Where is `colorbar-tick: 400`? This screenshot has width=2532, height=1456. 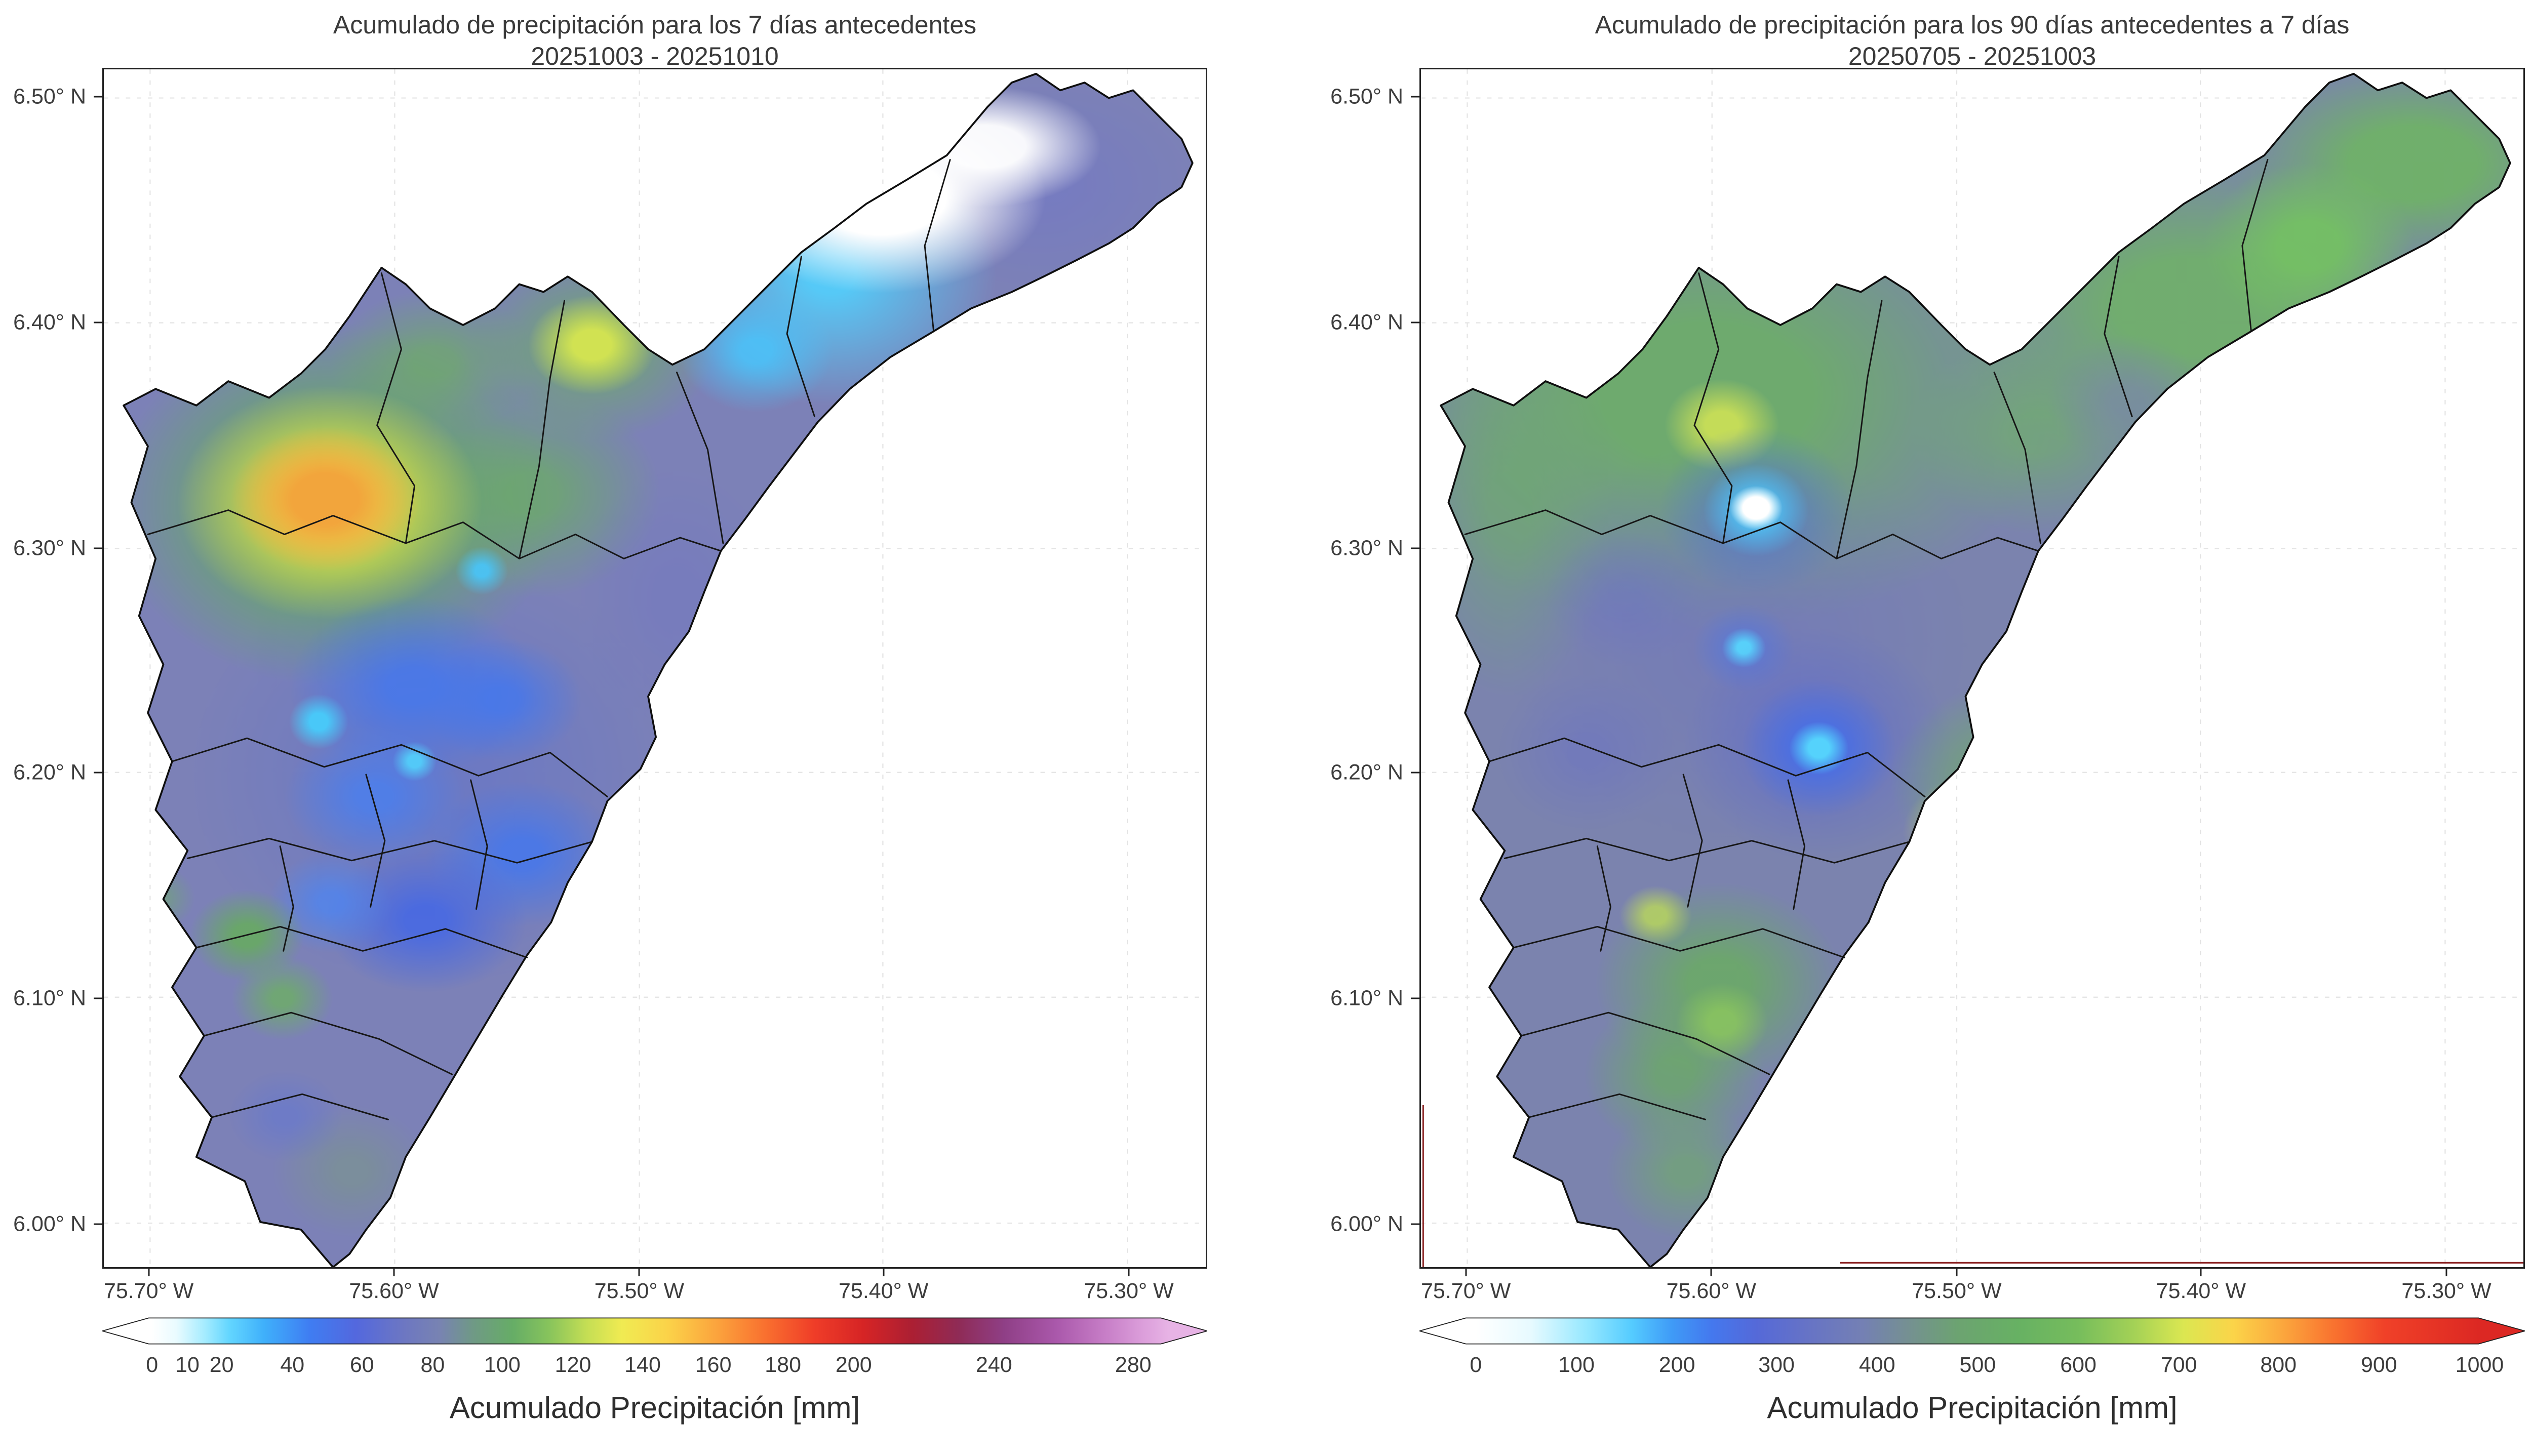
colorbar-tick: 400 is located at coordinates (1876, 1365).